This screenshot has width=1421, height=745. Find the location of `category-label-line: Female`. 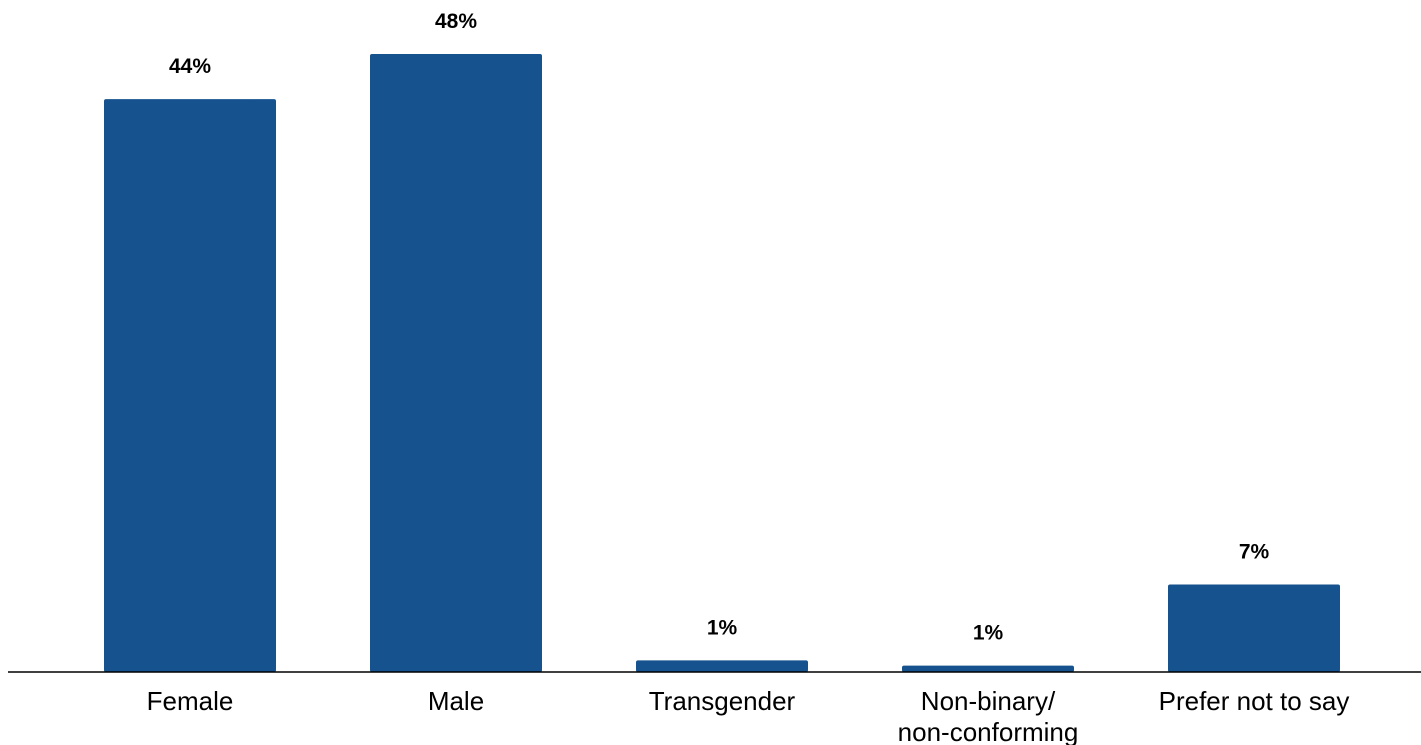

category-label-line: Female is located at coordinates (190, 701).